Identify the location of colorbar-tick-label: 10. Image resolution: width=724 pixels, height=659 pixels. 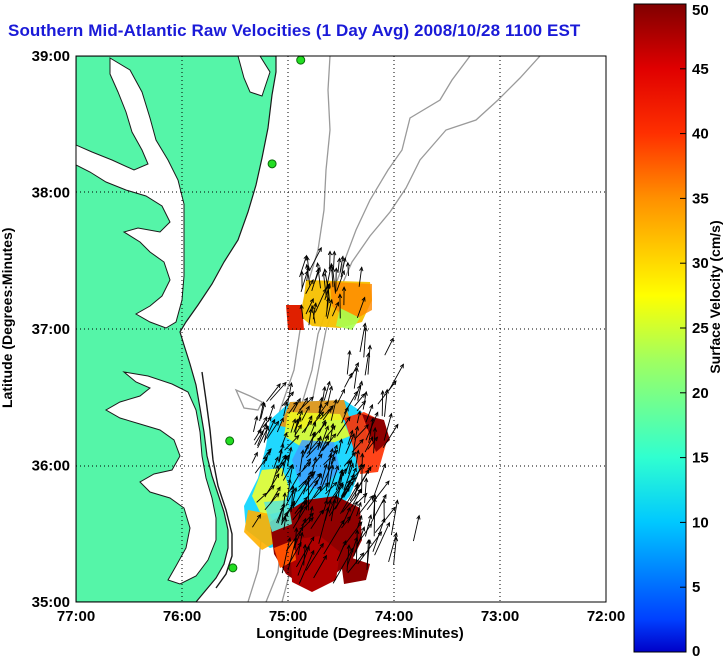
(700, 522).